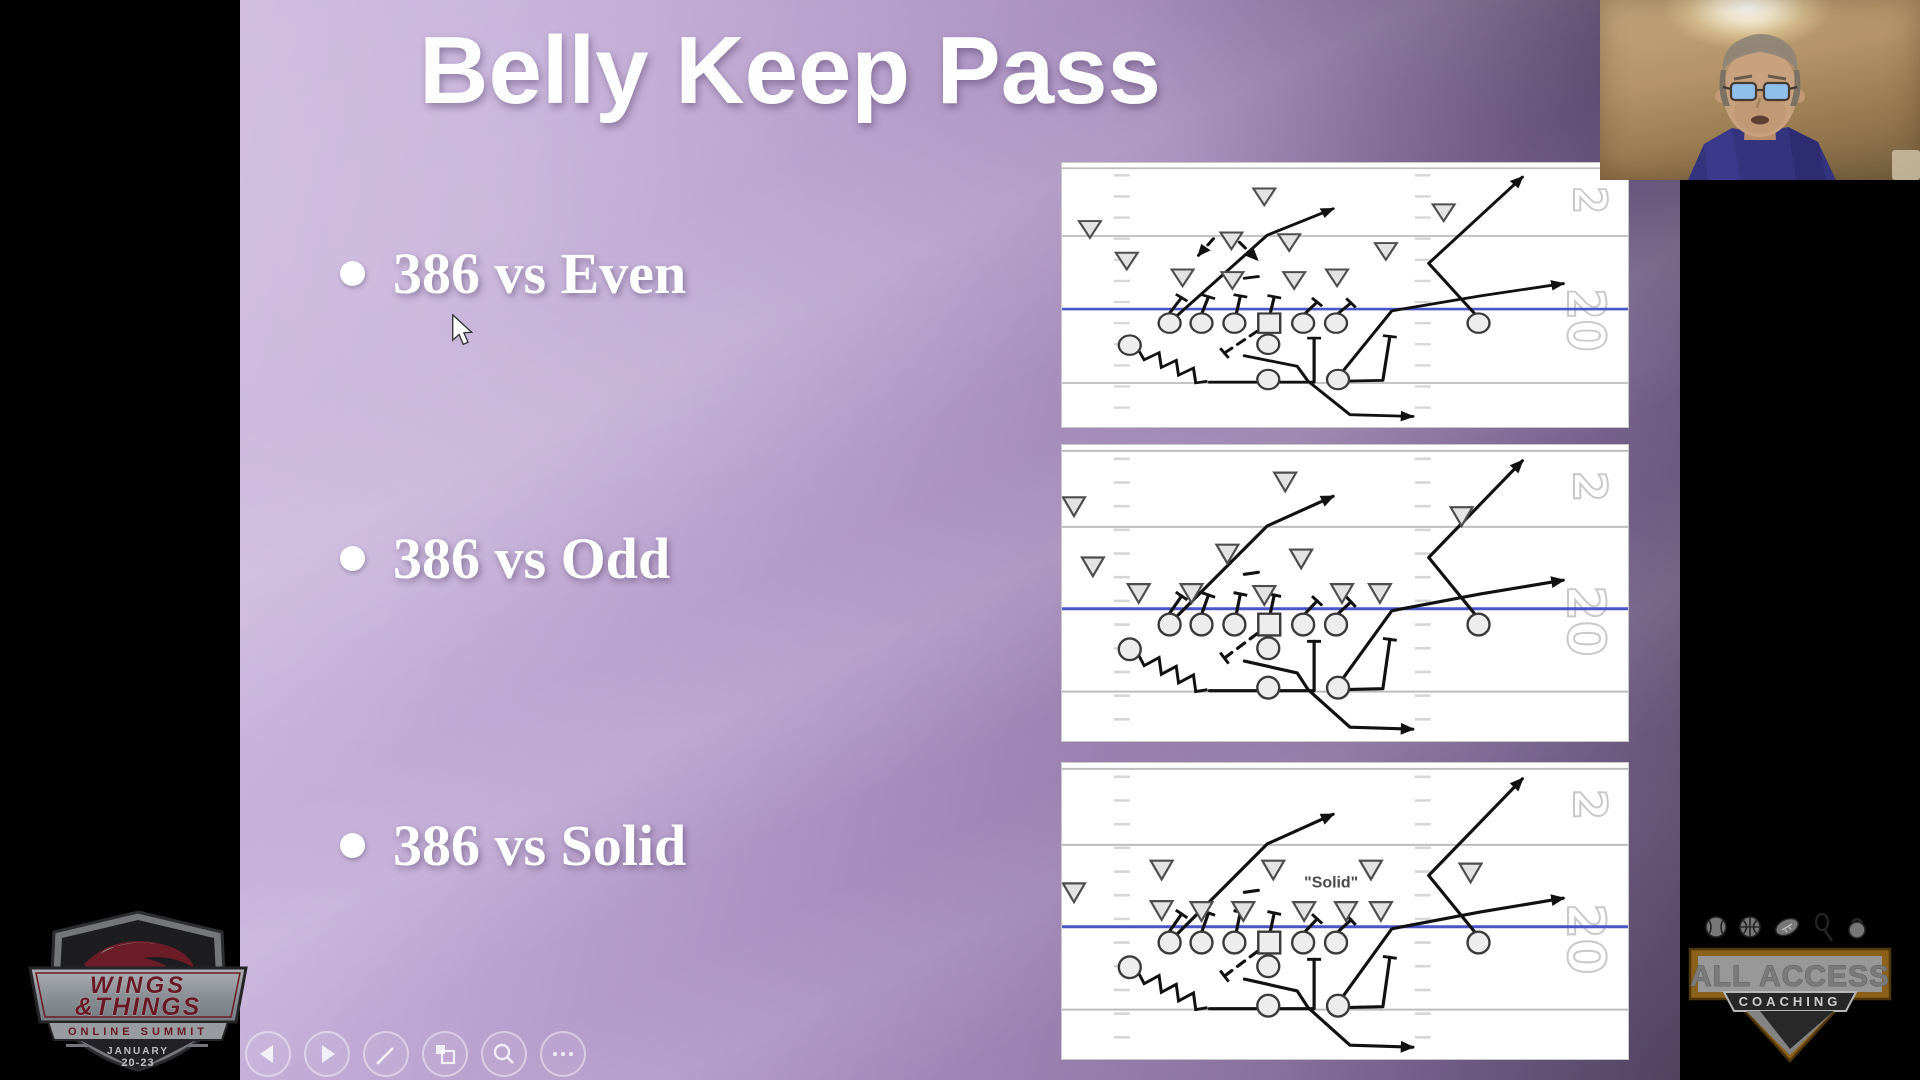 Image resolution: width=1920 pixels, height=1080 pixels. I want to click on kettlebell-icon, so click(1857, 928).